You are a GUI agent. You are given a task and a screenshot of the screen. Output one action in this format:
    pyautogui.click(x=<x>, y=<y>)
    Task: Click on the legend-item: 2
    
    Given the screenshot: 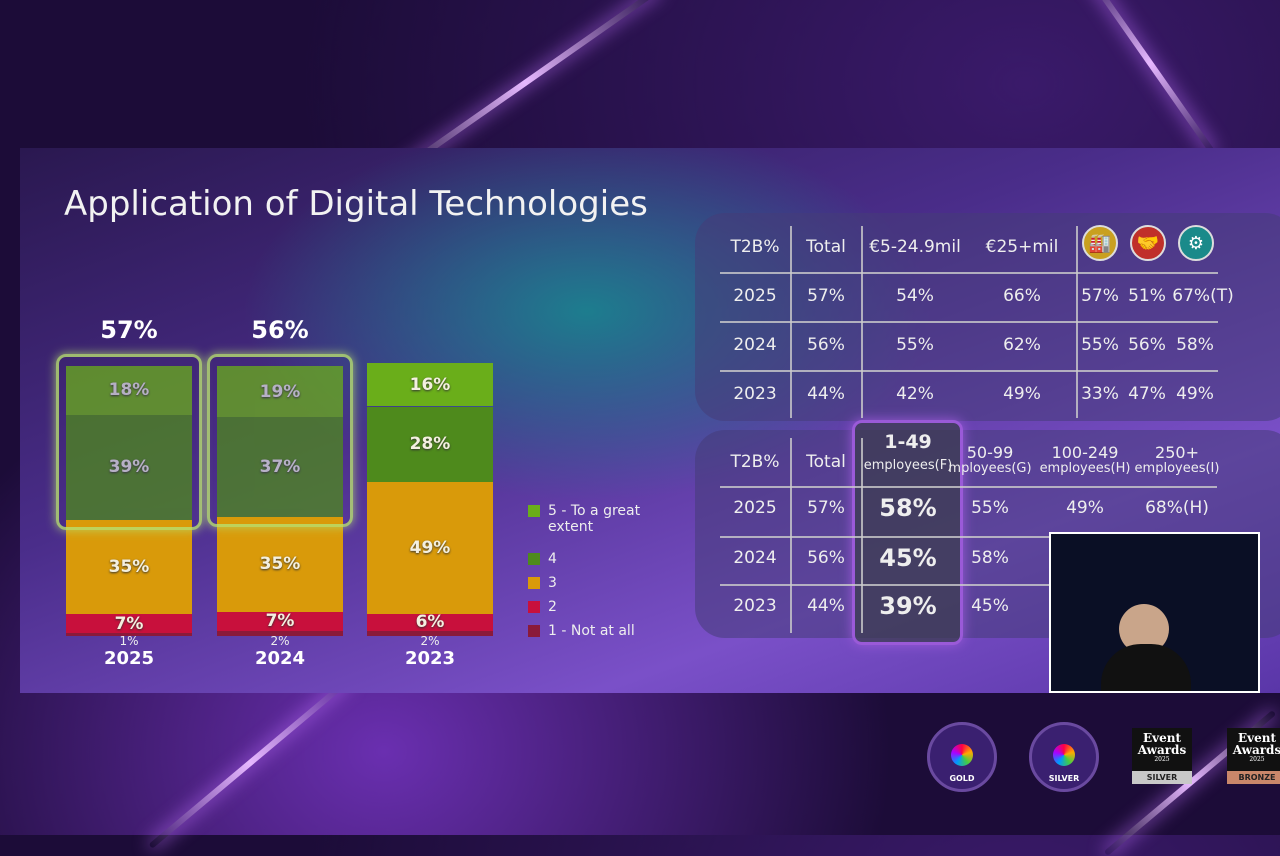 What is the action you would take?
    pyautogui.click(x=593, y=607)
    